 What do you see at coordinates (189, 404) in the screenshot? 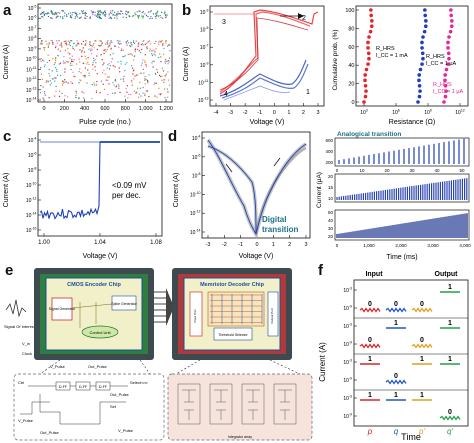
I see `integrator-cell` at bounding box center [189, 404].